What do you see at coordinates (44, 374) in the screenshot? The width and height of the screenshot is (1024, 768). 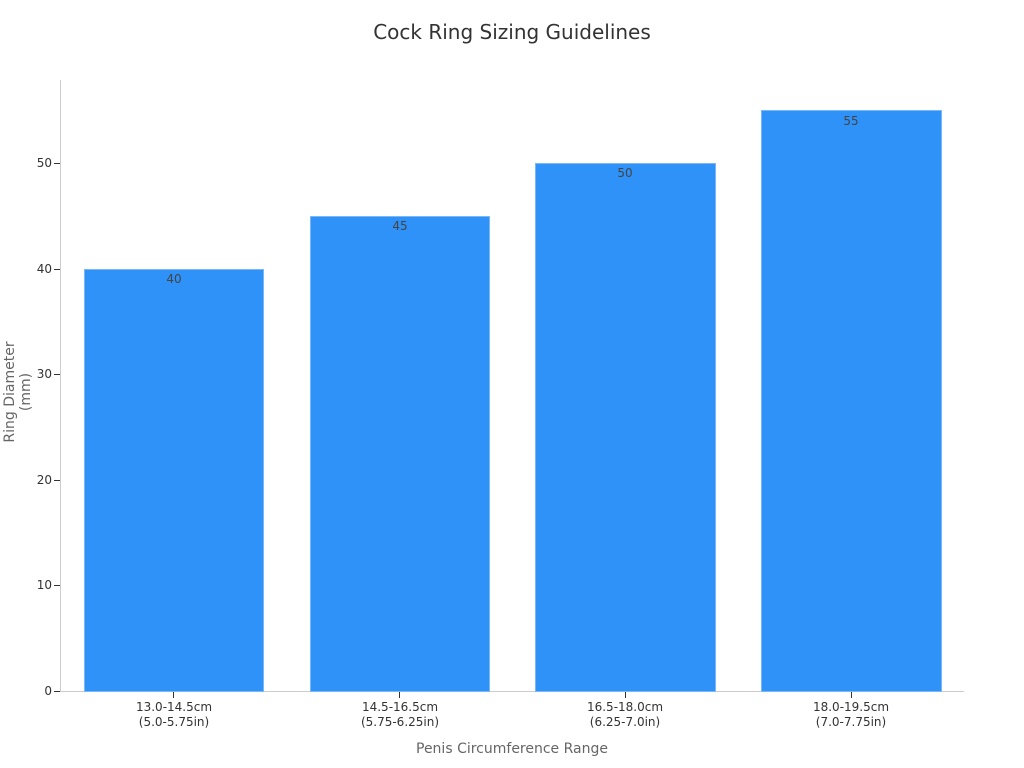 I see `y-tick-label: 30` at bounding box center [44, 374].